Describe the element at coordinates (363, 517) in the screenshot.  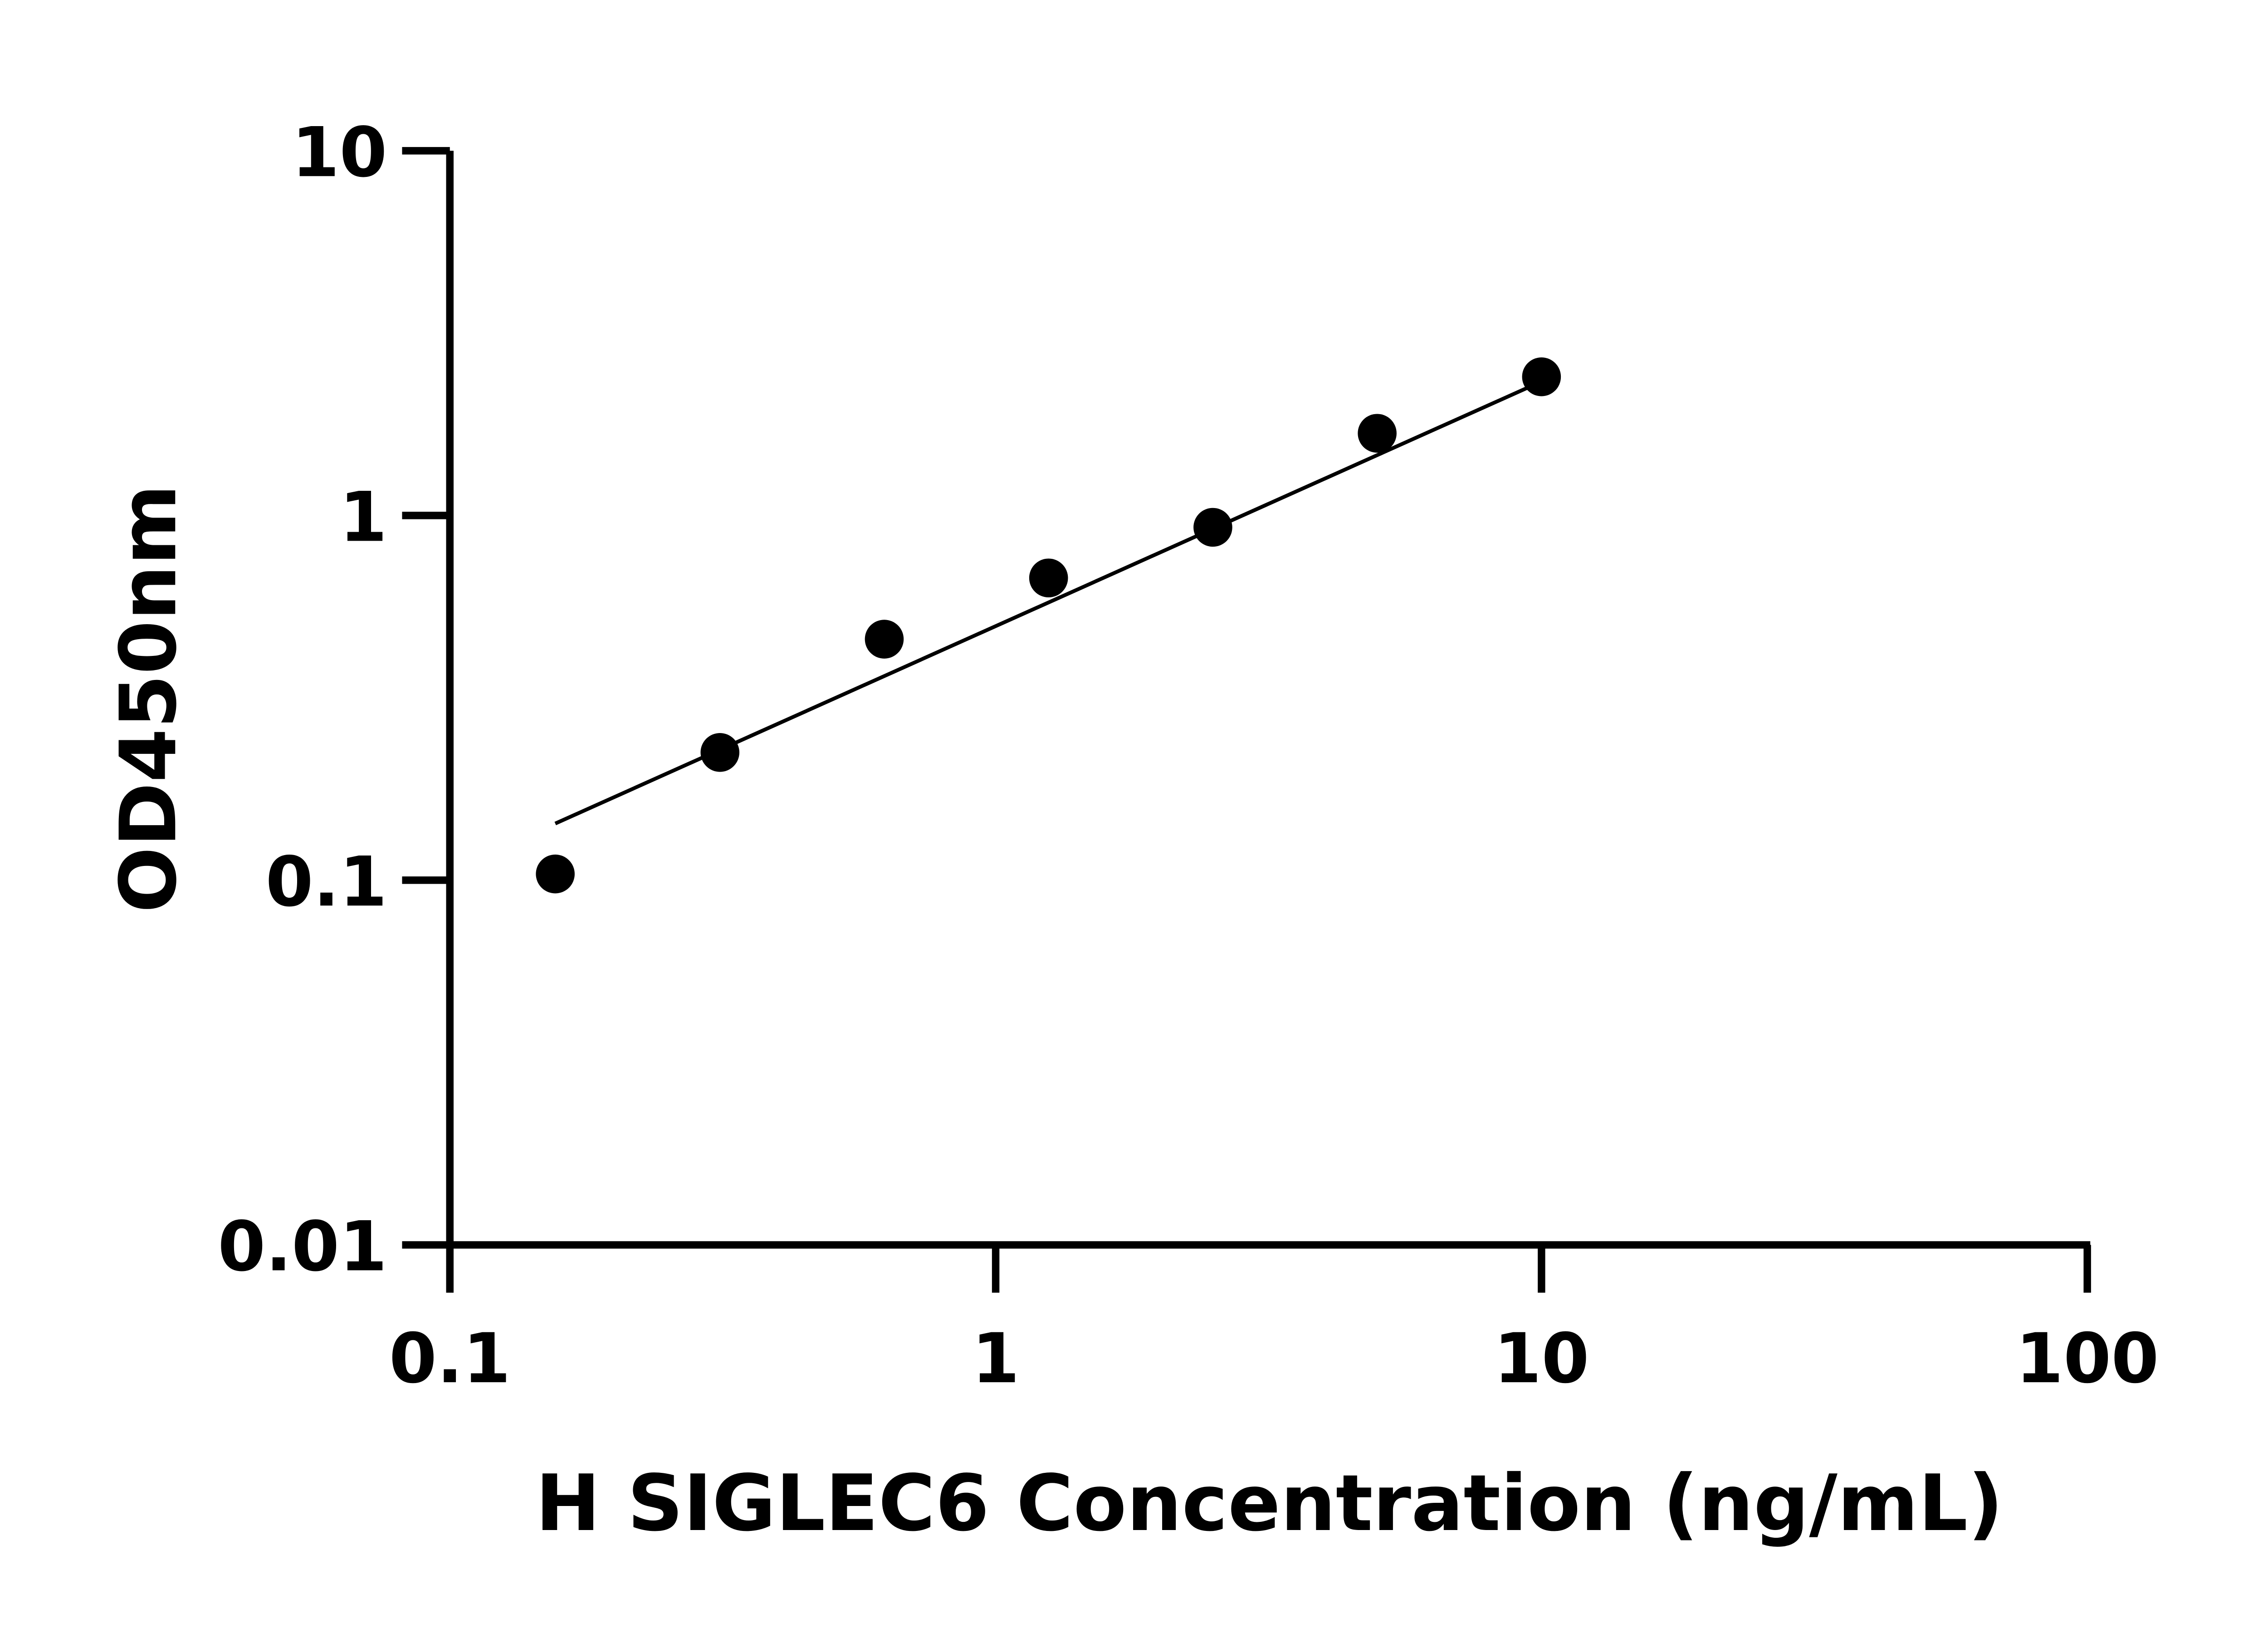
I see `y-tick-label: 1` at that location.